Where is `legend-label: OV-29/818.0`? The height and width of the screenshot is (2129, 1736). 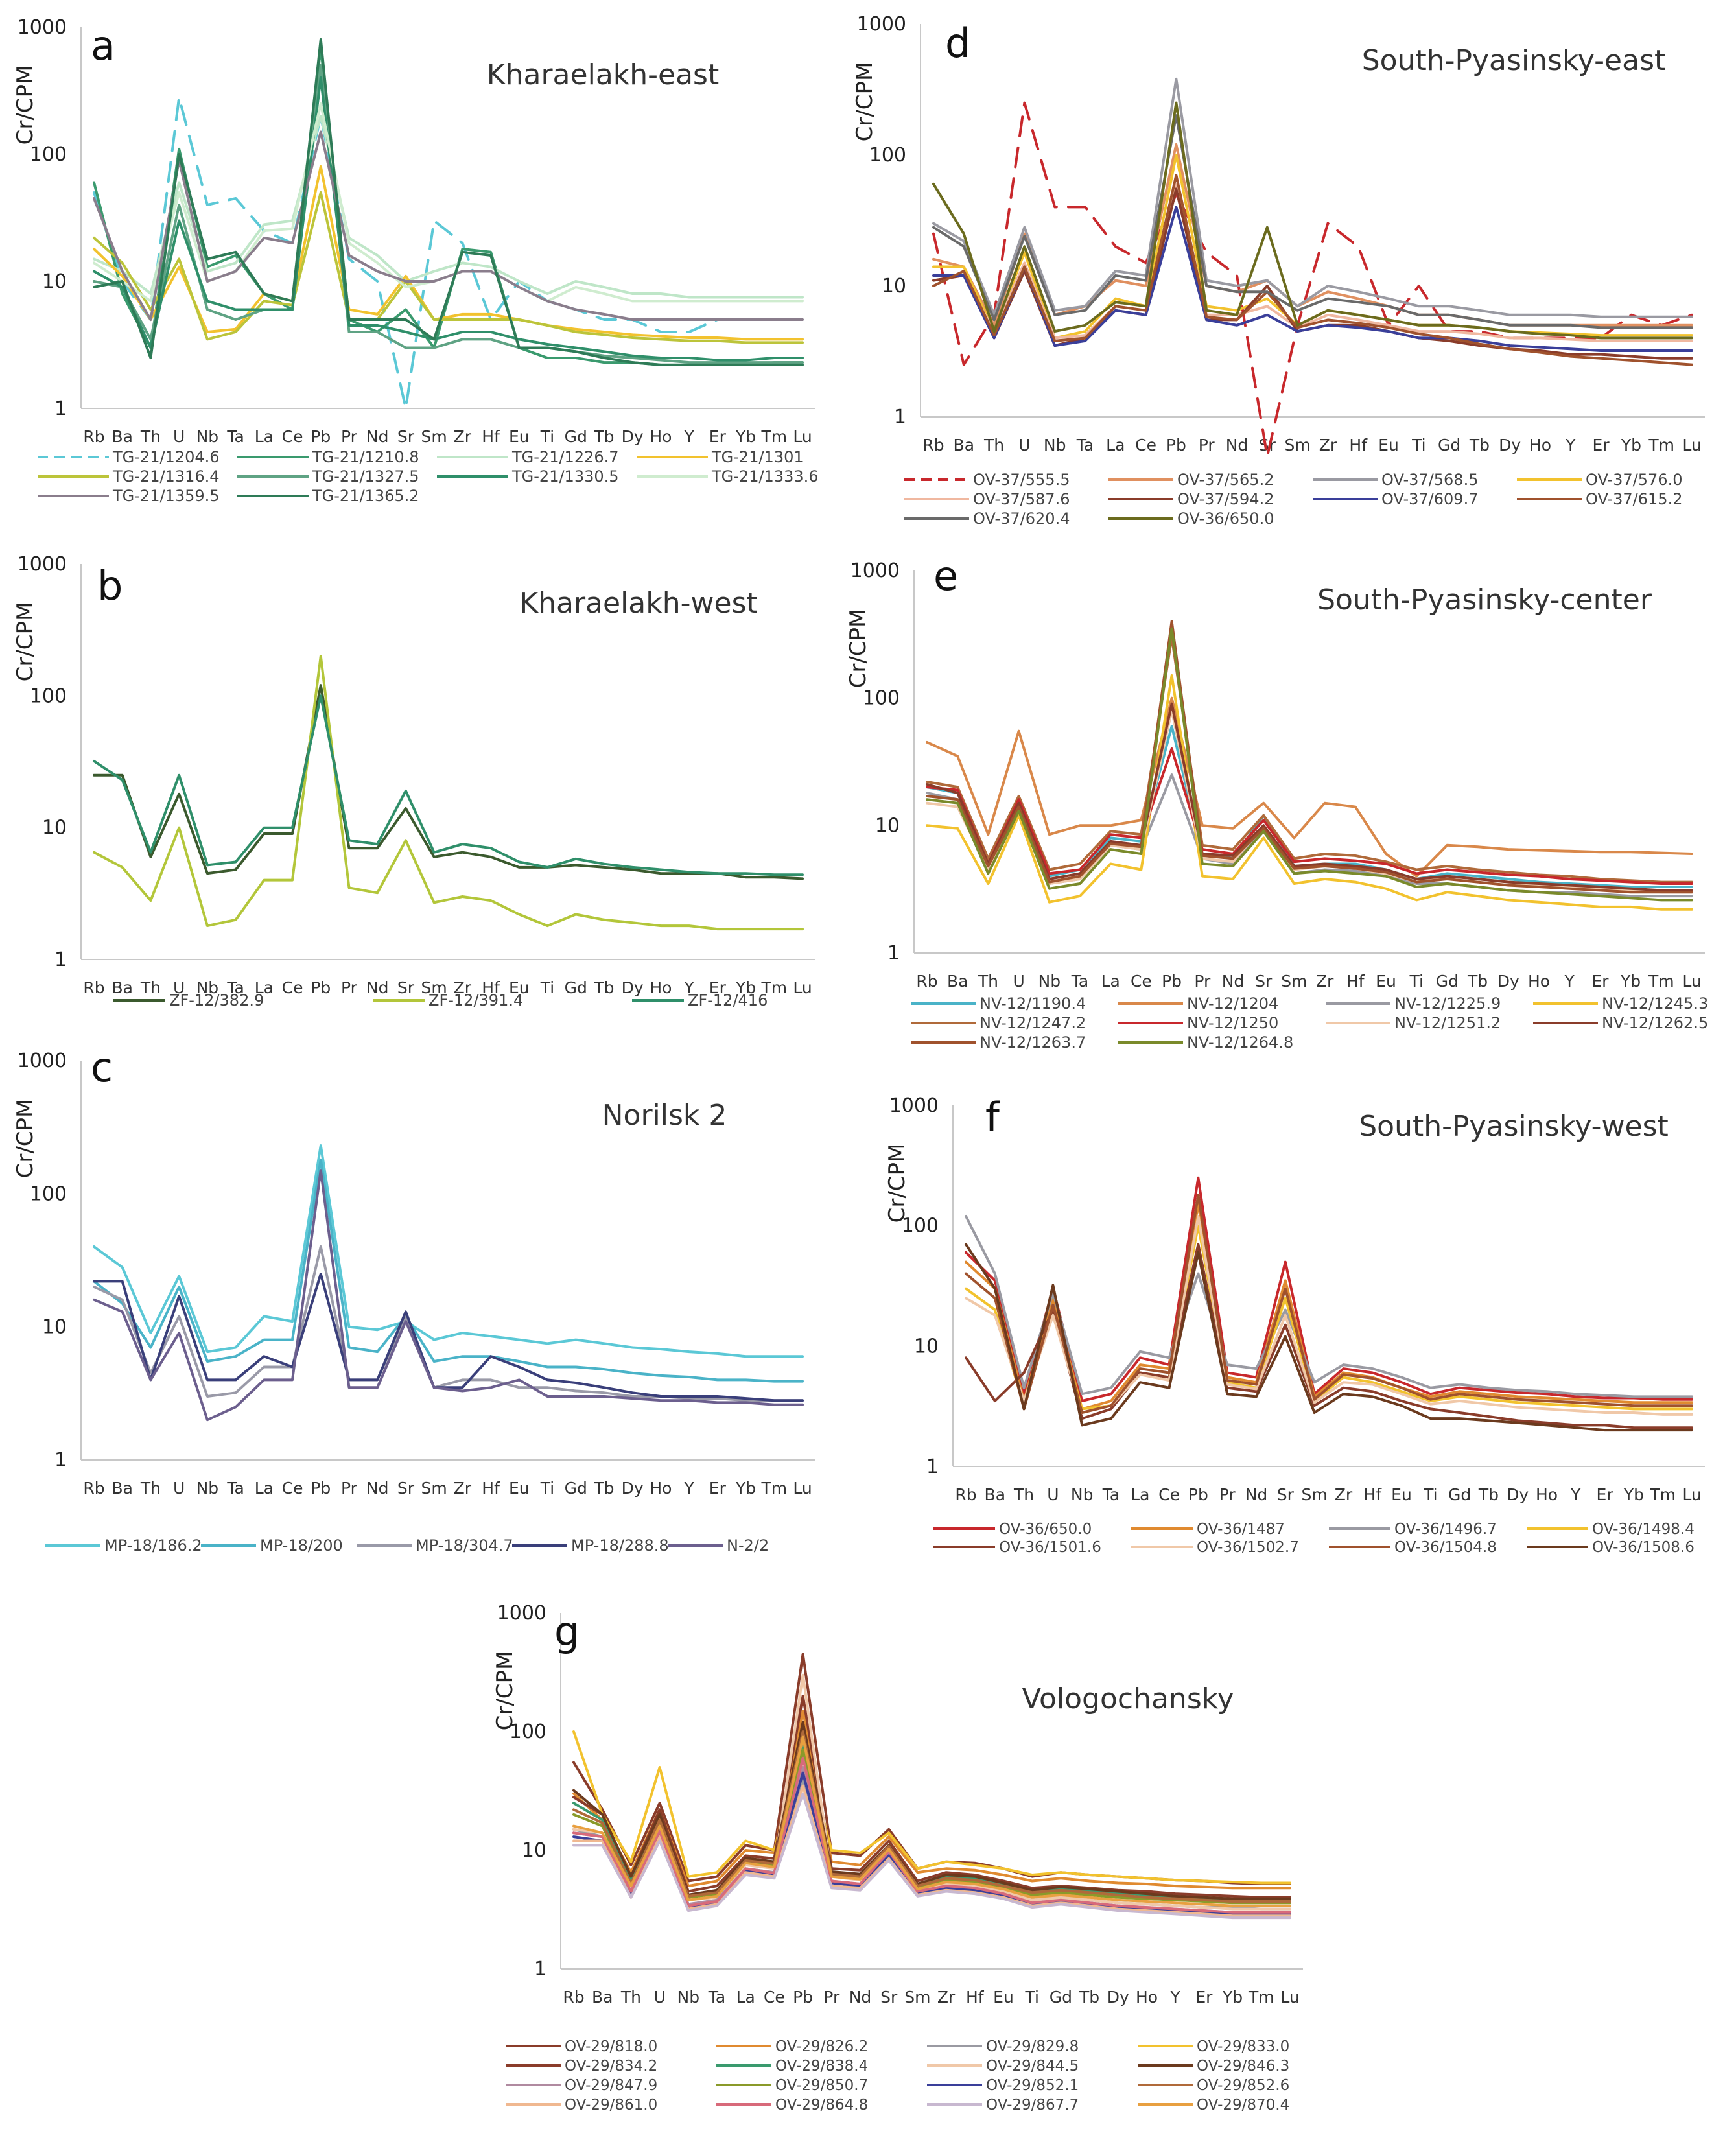 legend-label: OV-29/818.0 is located at coordinates (611, 2047).